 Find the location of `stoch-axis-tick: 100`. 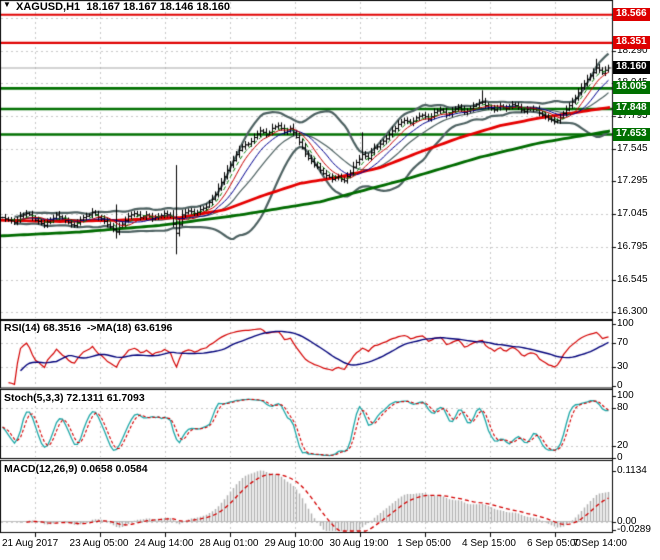

stoch-axis-tick: 100 is located at coordinates (625, 395).